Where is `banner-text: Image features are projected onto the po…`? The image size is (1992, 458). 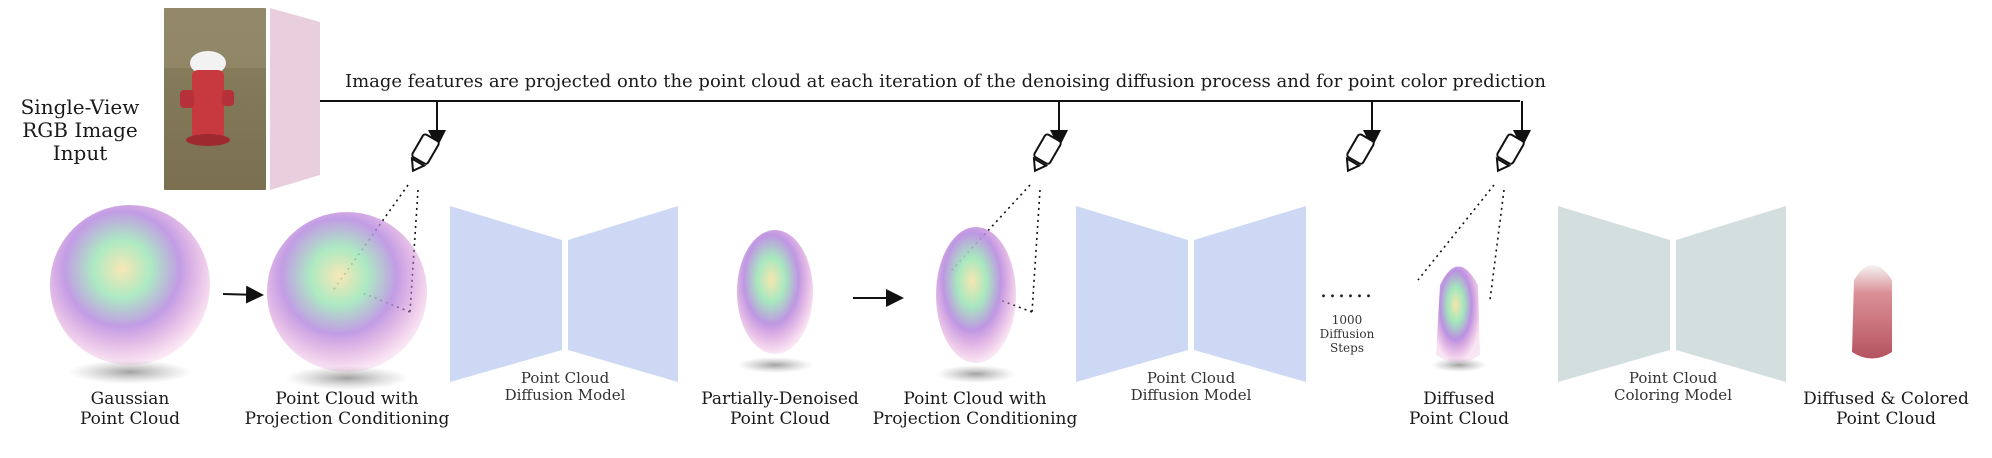 banner-text: Image features are projected onto the po… is located at coordinates (945, 81).